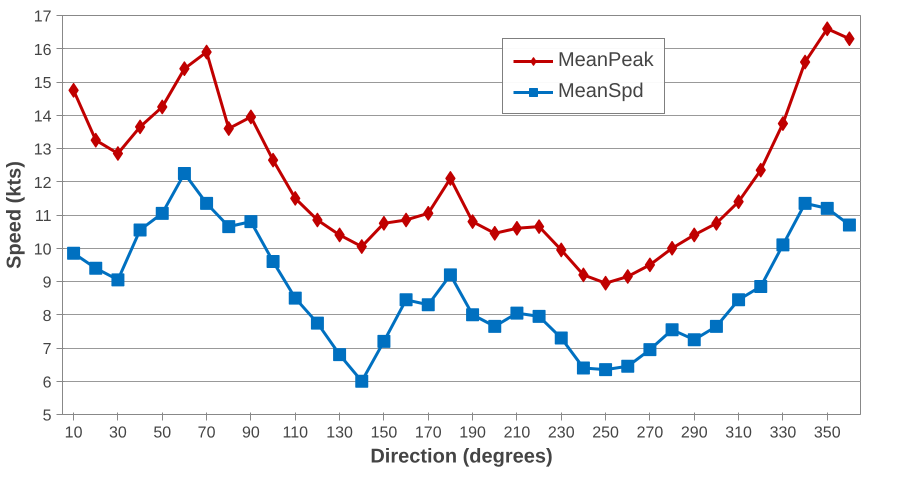 The image size is (918, 477). What do you see at coordinates (461, 457) in the screenshot?
I see `x-axis-title: Direction (degrees)` at bounding box center [461, 457].